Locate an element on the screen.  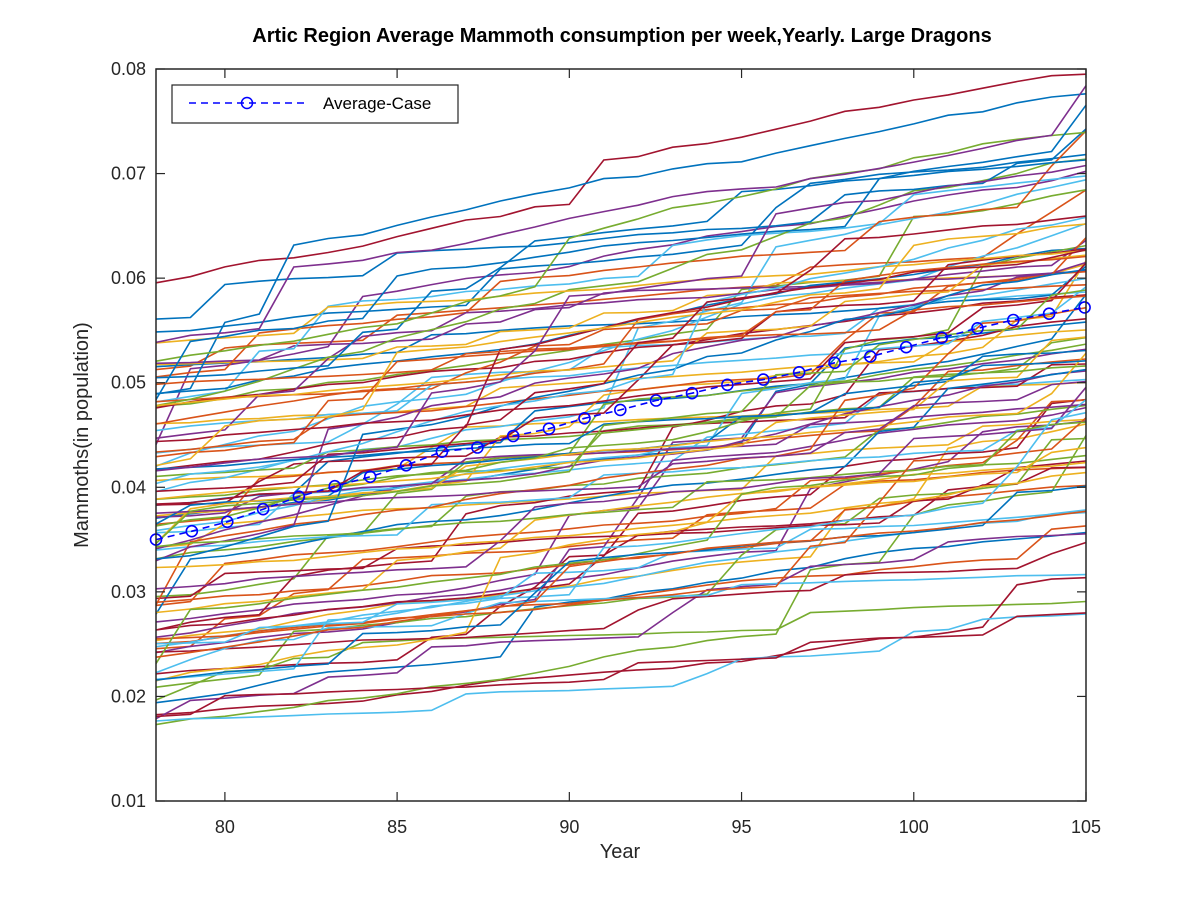
x-tick-label: 105 is located at coordinates (1086, 827).